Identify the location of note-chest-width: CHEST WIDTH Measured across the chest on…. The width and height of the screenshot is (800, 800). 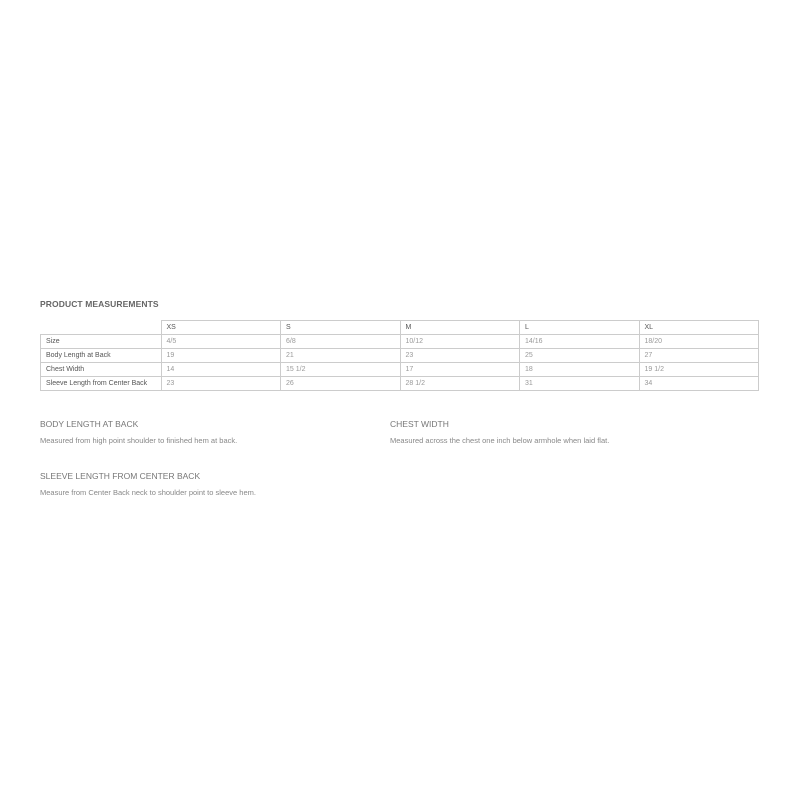
(499, 432).